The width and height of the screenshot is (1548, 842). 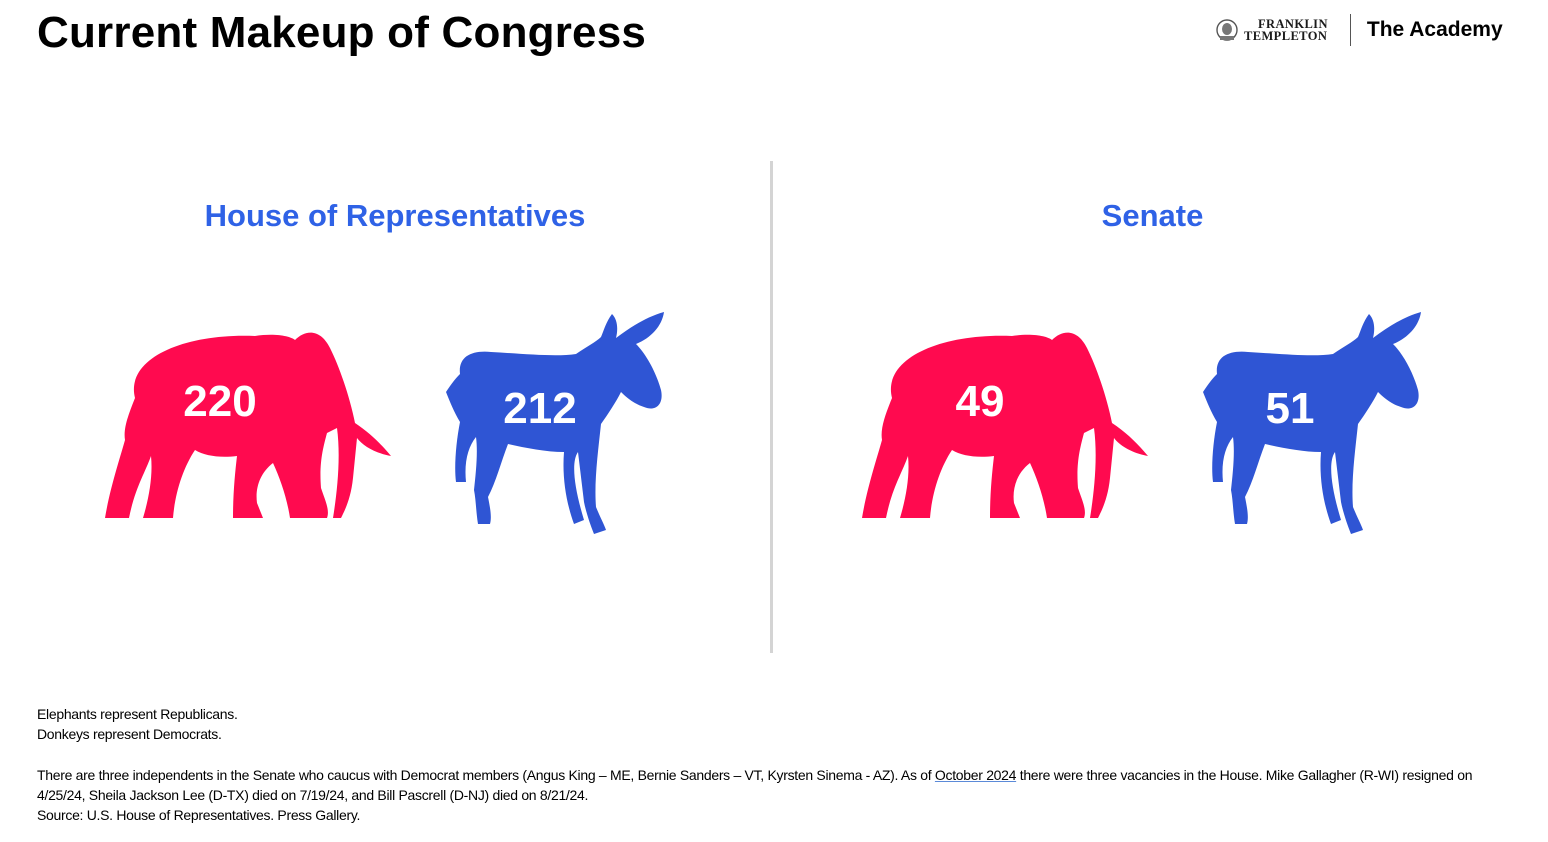 I want to click on note-elephants: Elephants represent Republicans., so click(x=137, y=714).